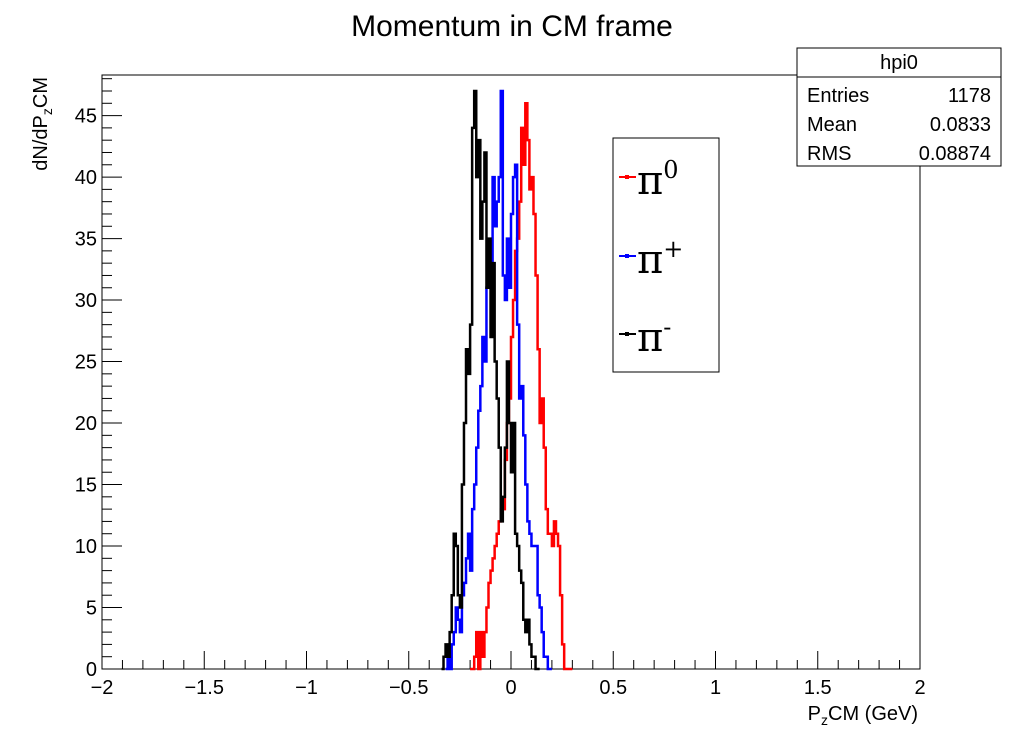  I want to click on x-tick-label: −1.5, so click(204, 688).